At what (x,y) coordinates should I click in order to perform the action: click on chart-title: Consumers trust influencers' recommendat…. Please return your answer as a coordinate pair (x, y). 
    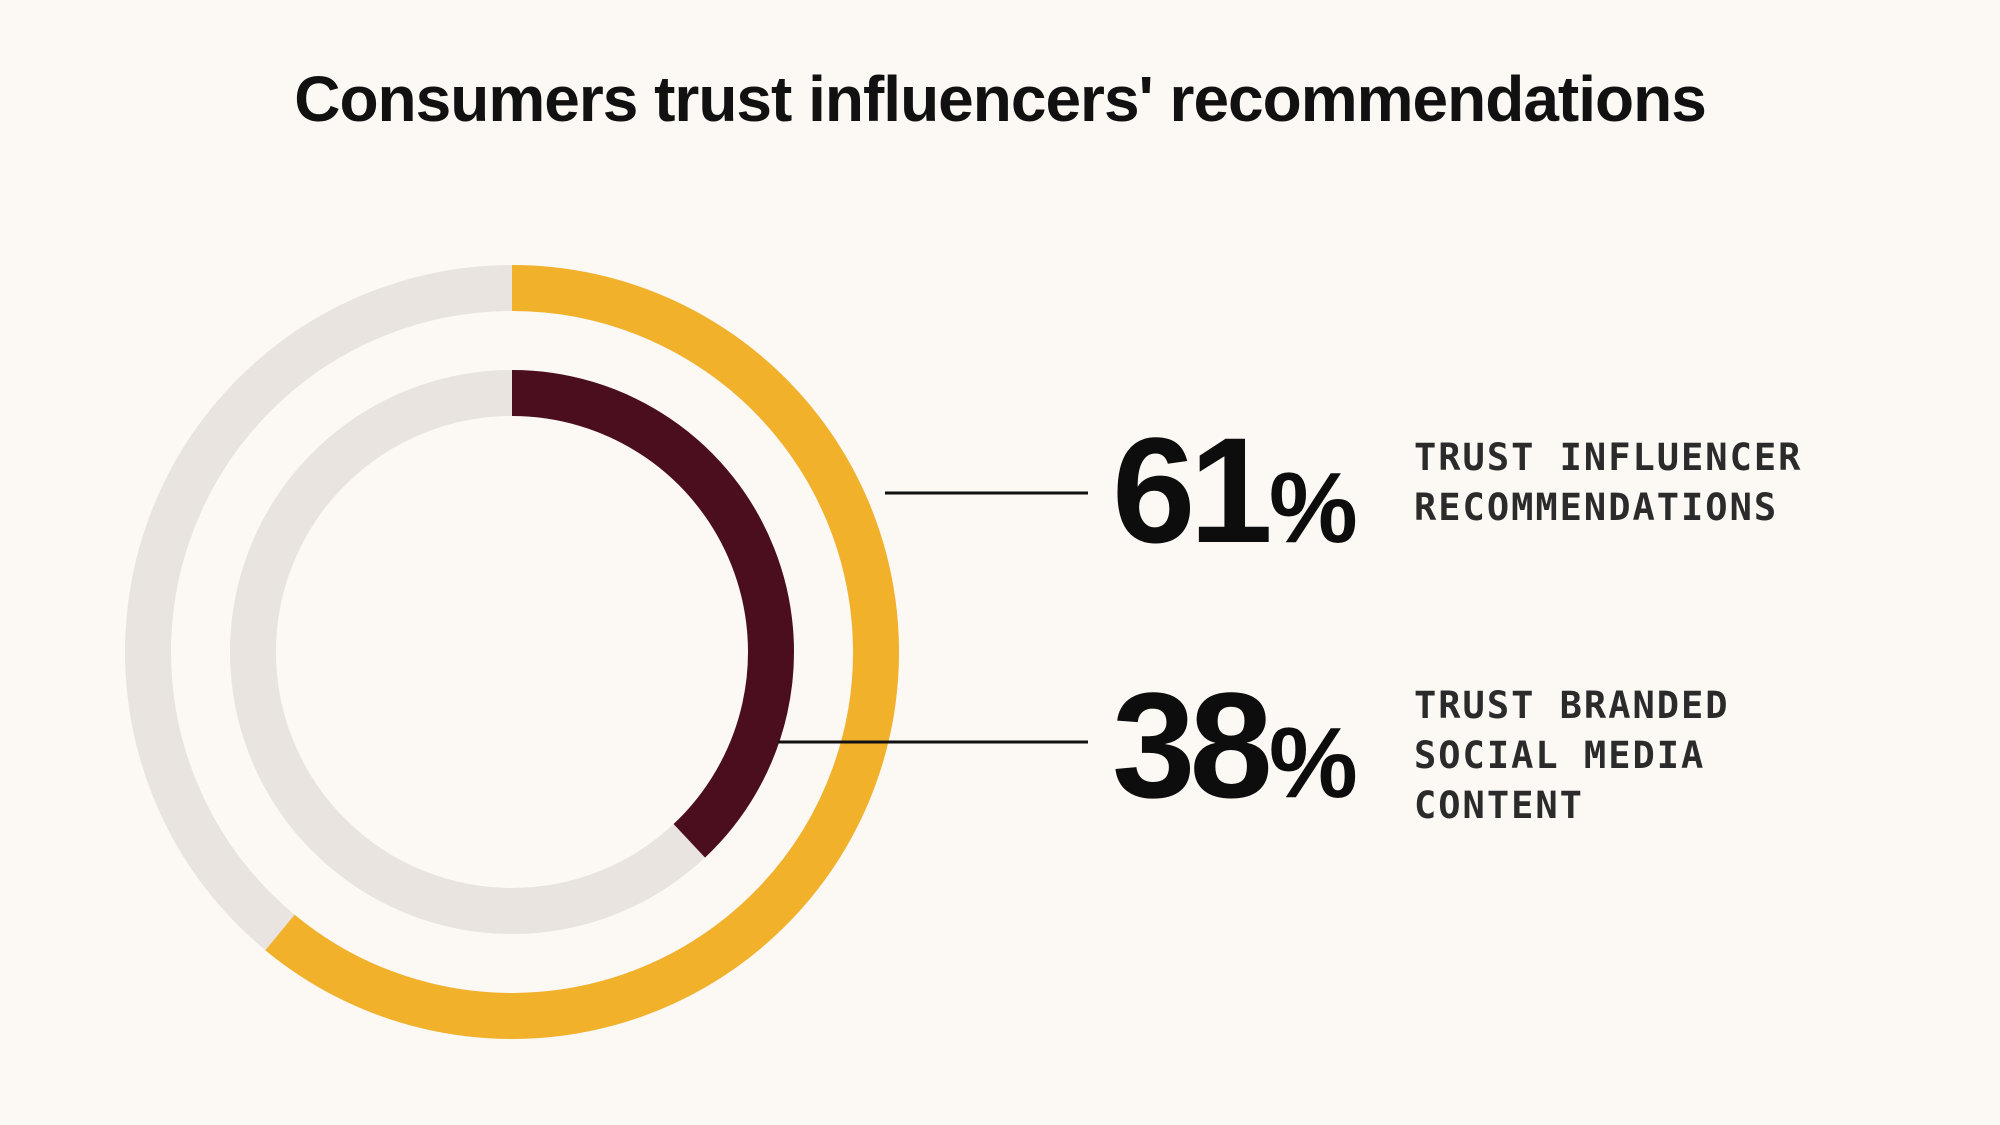
    Looking at the image, I should click on (1000, 99).